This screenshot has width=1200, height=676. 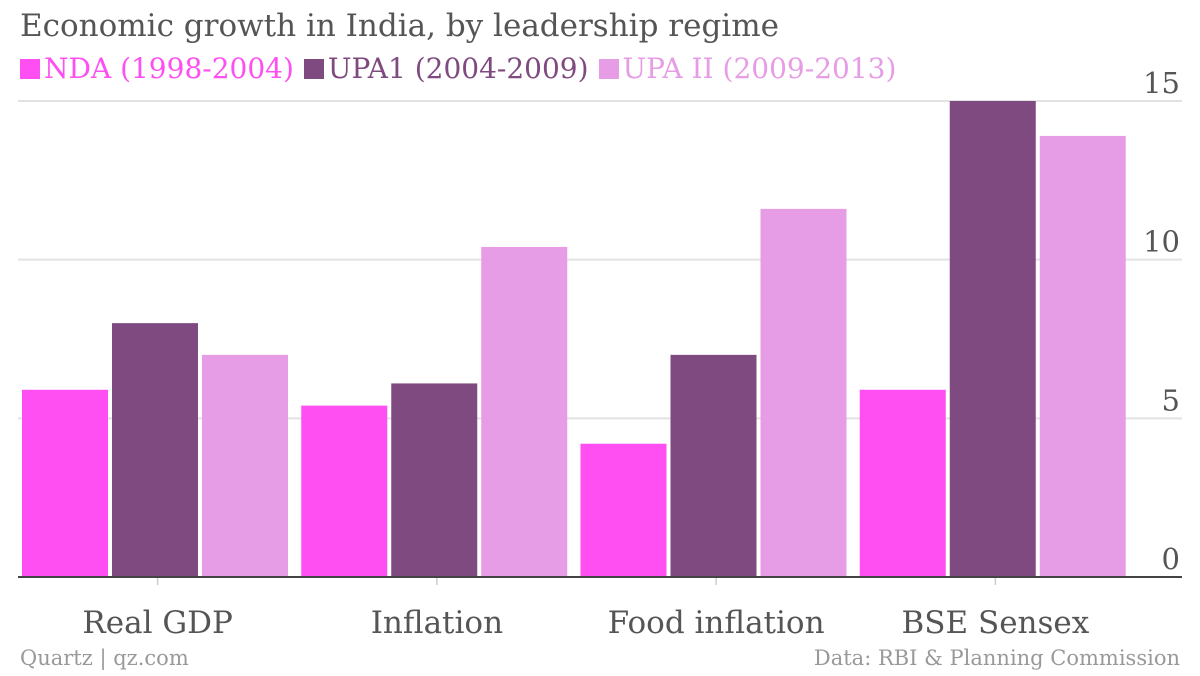 I want to click on x-tick-label: BSE Sensex, so click(x=995, y=623).